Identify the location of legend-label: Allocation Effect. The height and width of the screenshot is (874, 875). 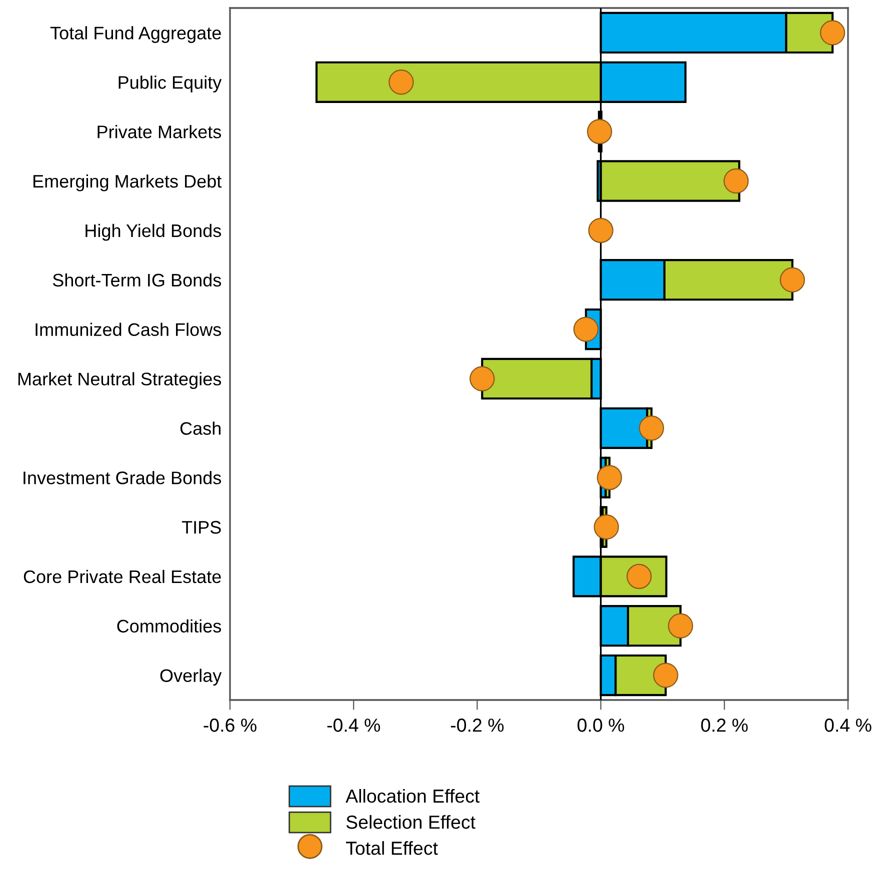
(413, 795).